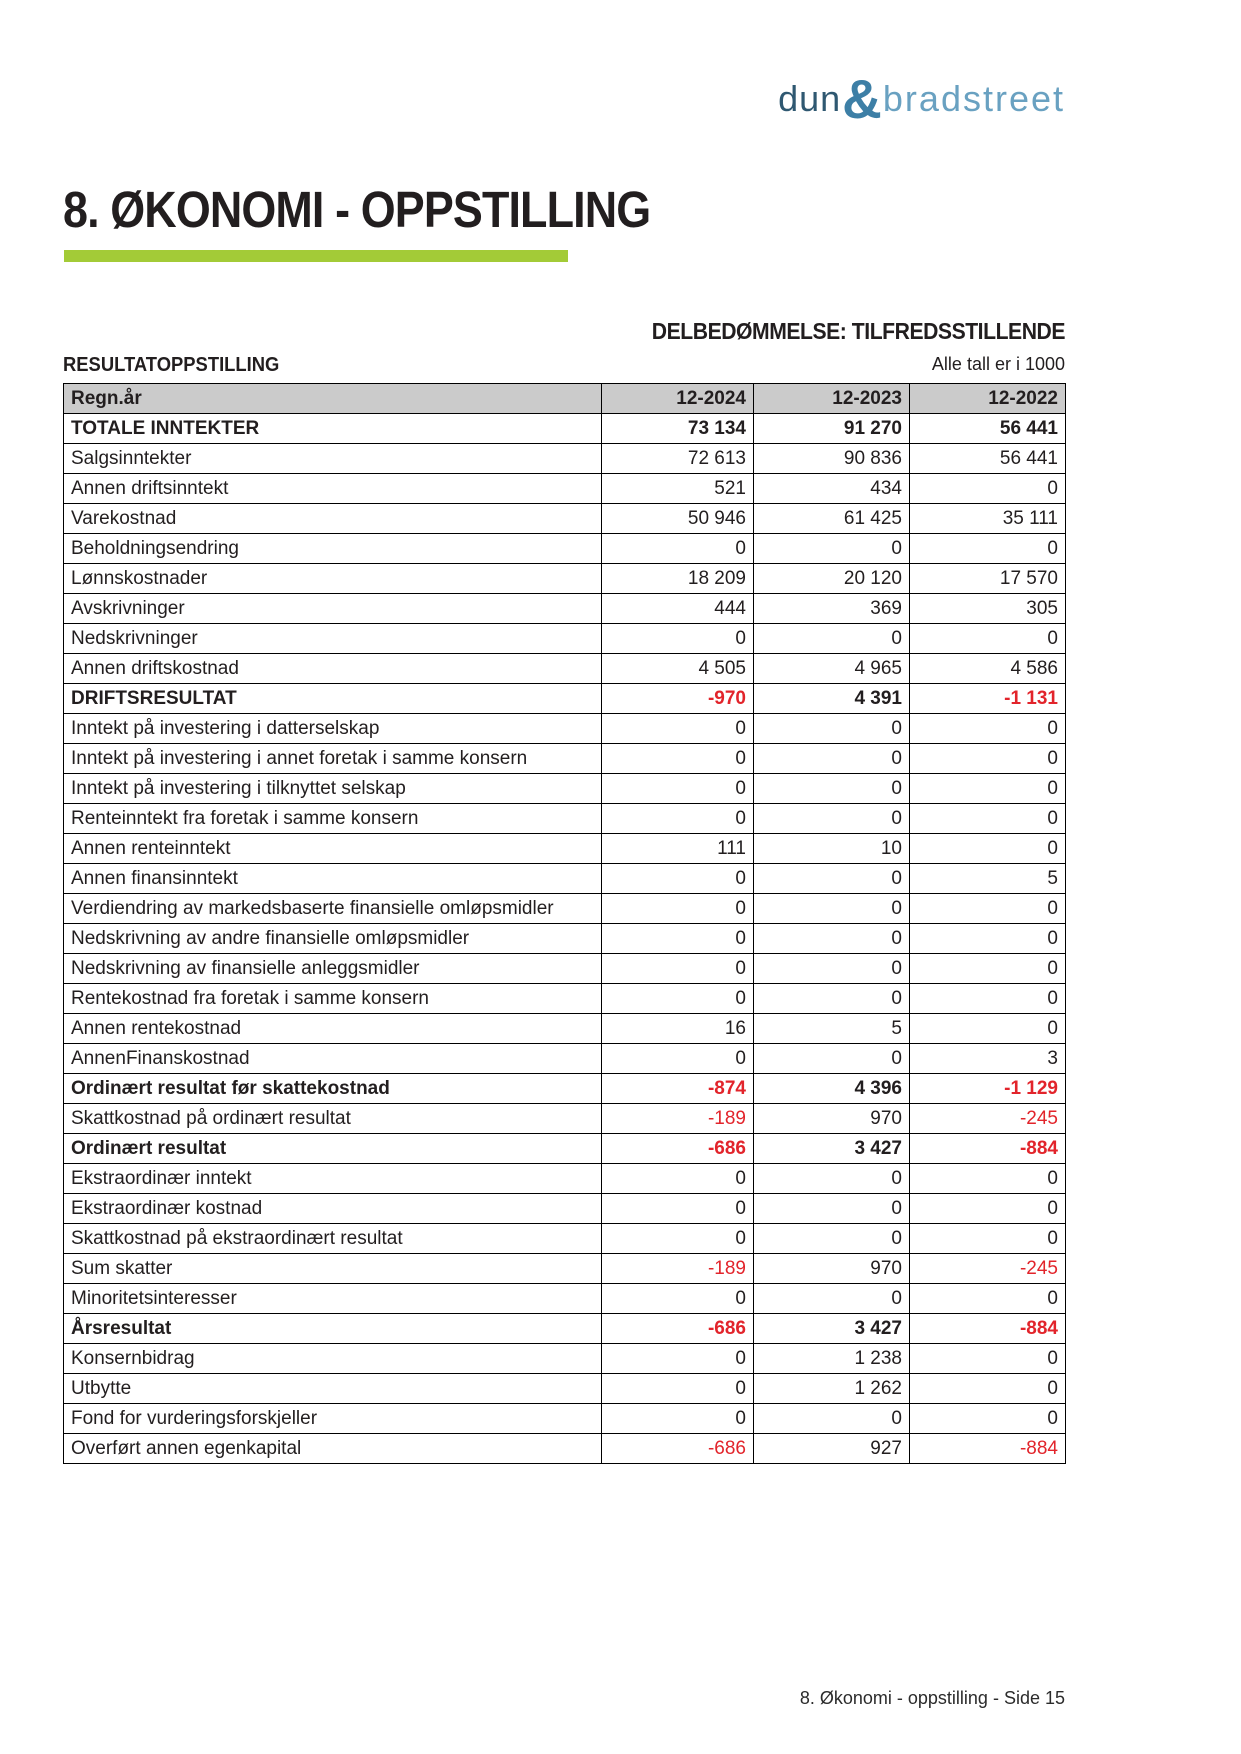 Image resolution: width=1241 pixels, height=1754 pixels. What do you see at coordinates (332, 608) in the screenshot?
I see `row-label: Avskrivninger` at bounding box center [332, 608].